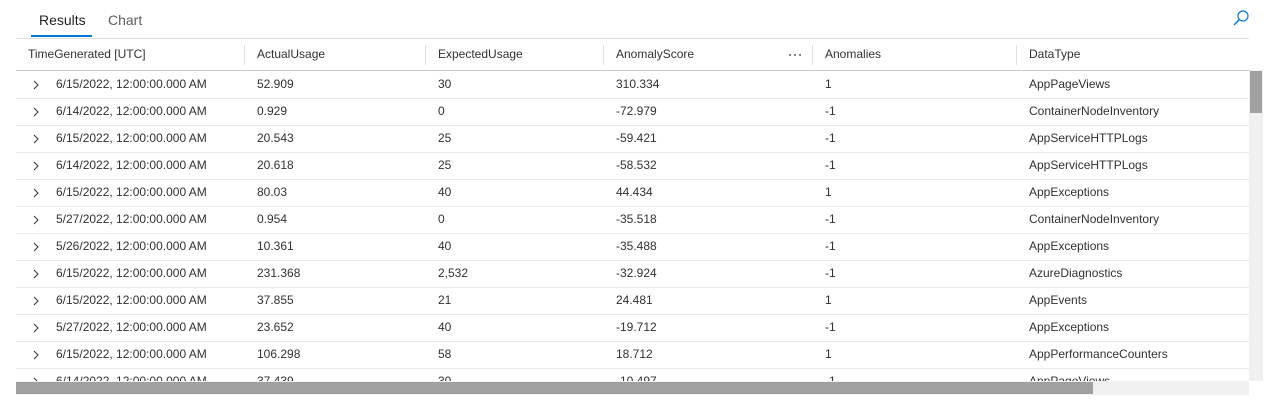 The image size is (1266, 404). I want to click on table-cell: 10.361, so click(275, 246).